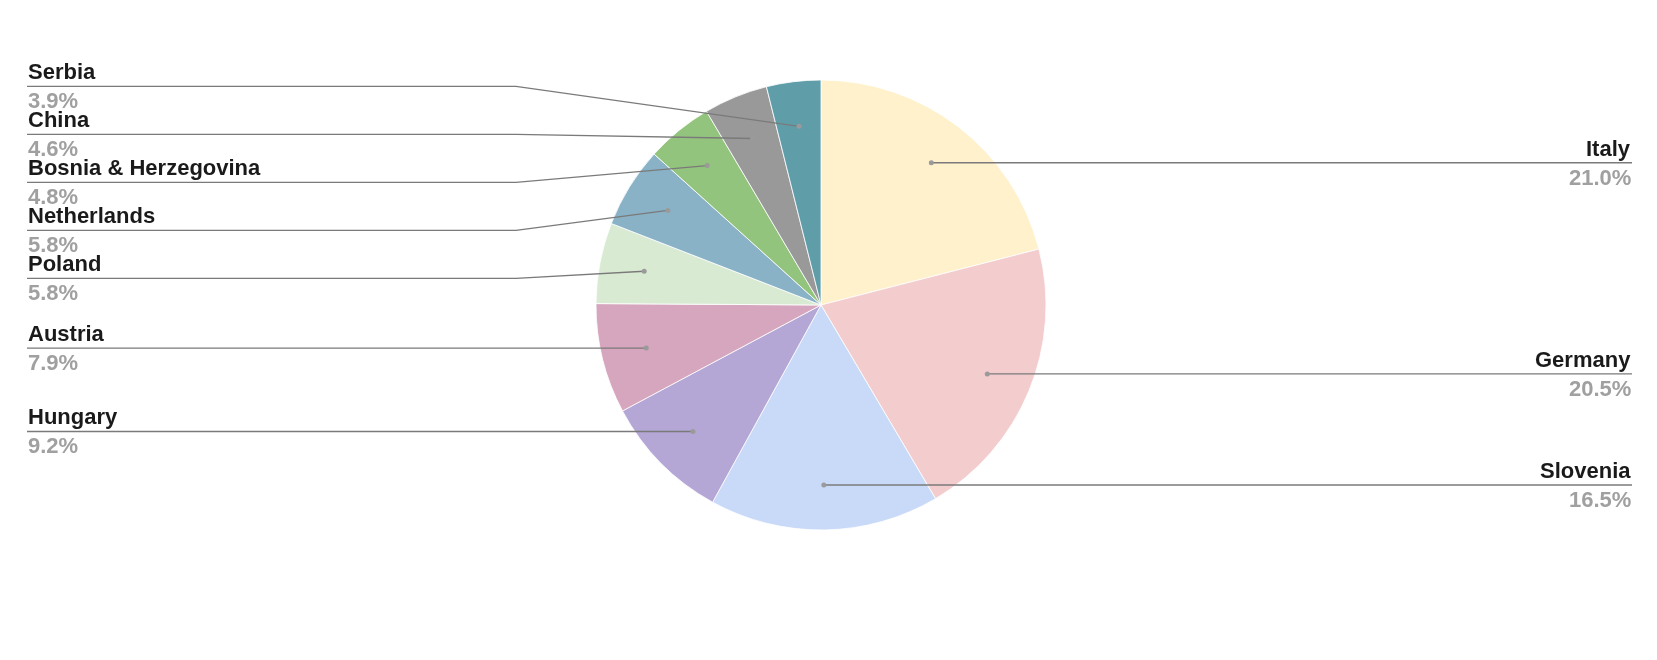 The height and width of the screenshot is (660, 1657). What do you see at coordinates (53, 292) in the screenshot?
I see `data-label: 5.8%` at bounding box center [53, 292].